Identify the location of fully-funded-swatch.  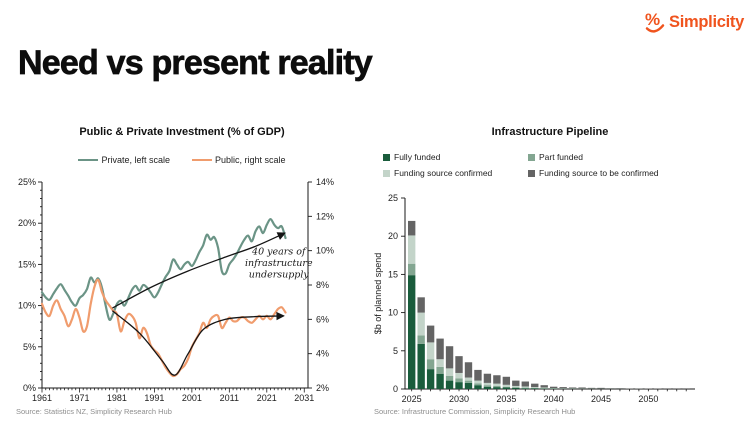
(386, 157).